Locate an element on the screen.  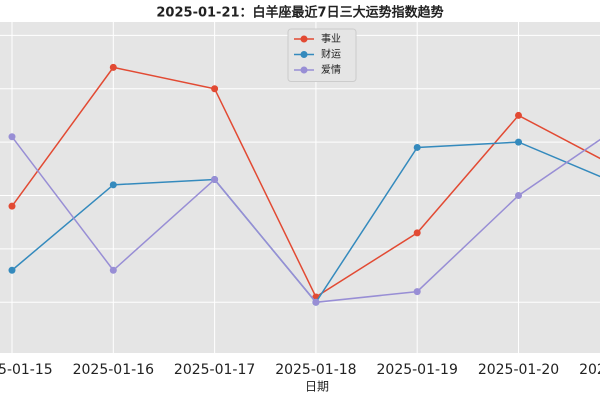
x-tick-label: 2025-01-17 is located at coordinates (214, 370).